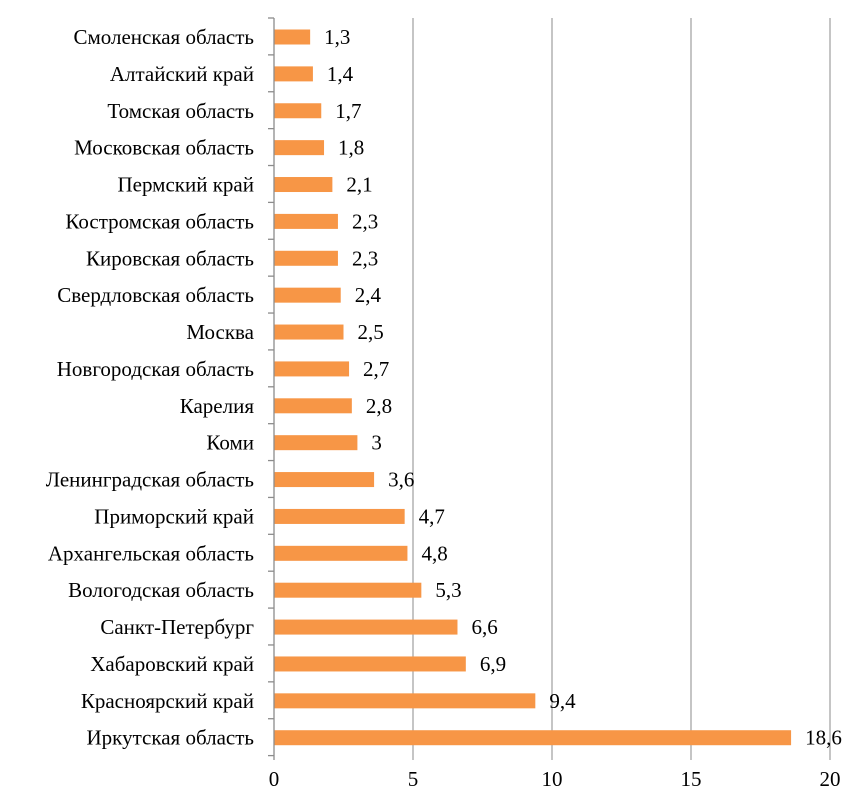 This screenshot has width=857, height=796. What do you see at coordinates (186, 185) in the screenshot?
I see `category-label: Пермский край` at bounding box center [186, 185].